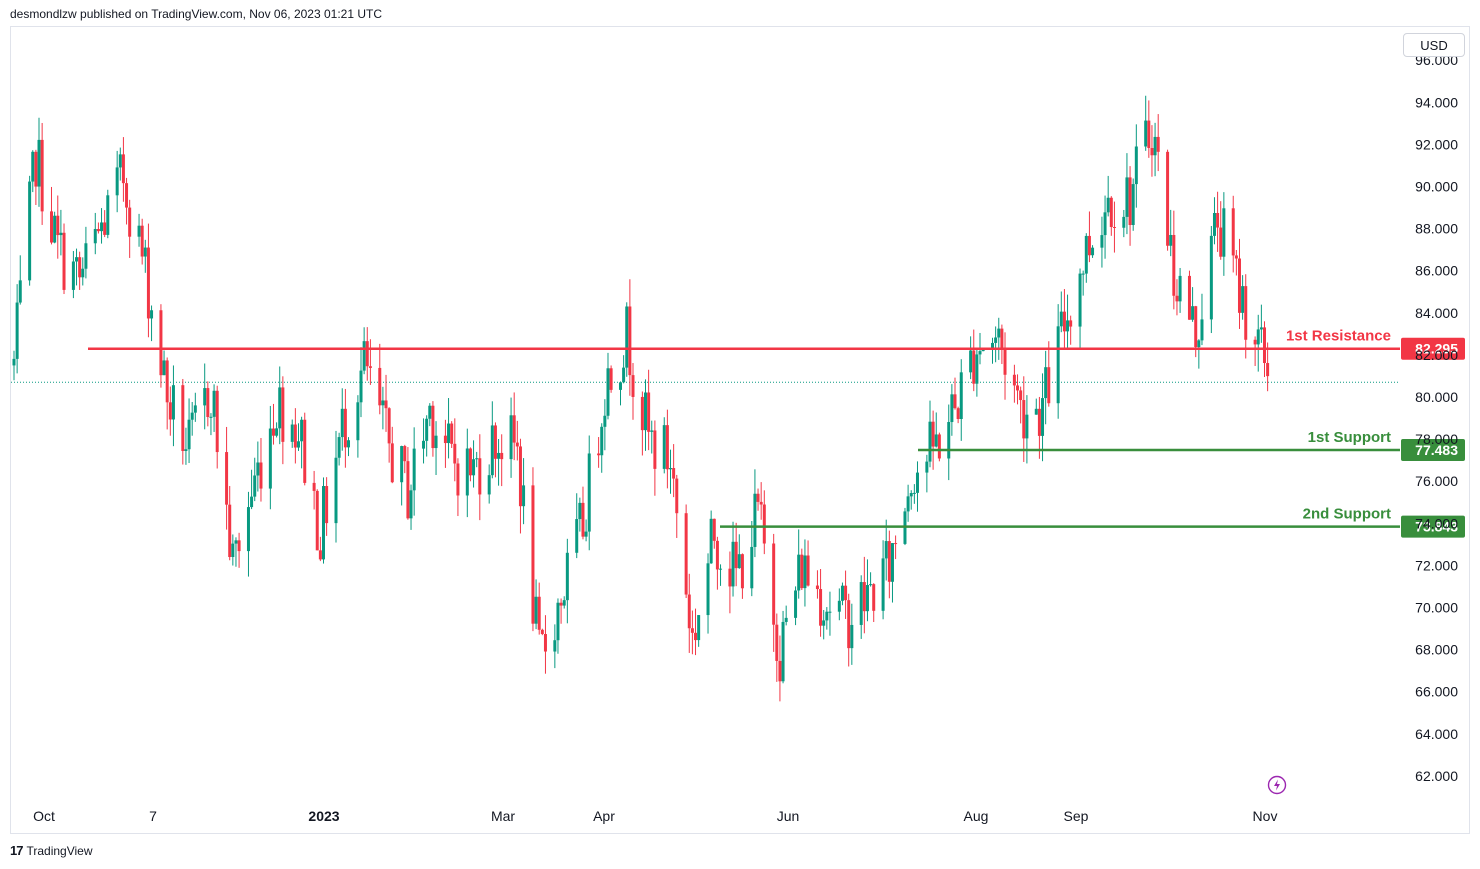 The image size is (1480, 869). What do you see at coordinates (1436, 734) in the screenshot?
I see `y-tick-label: 64.000` at bounding box center [1436, 734].